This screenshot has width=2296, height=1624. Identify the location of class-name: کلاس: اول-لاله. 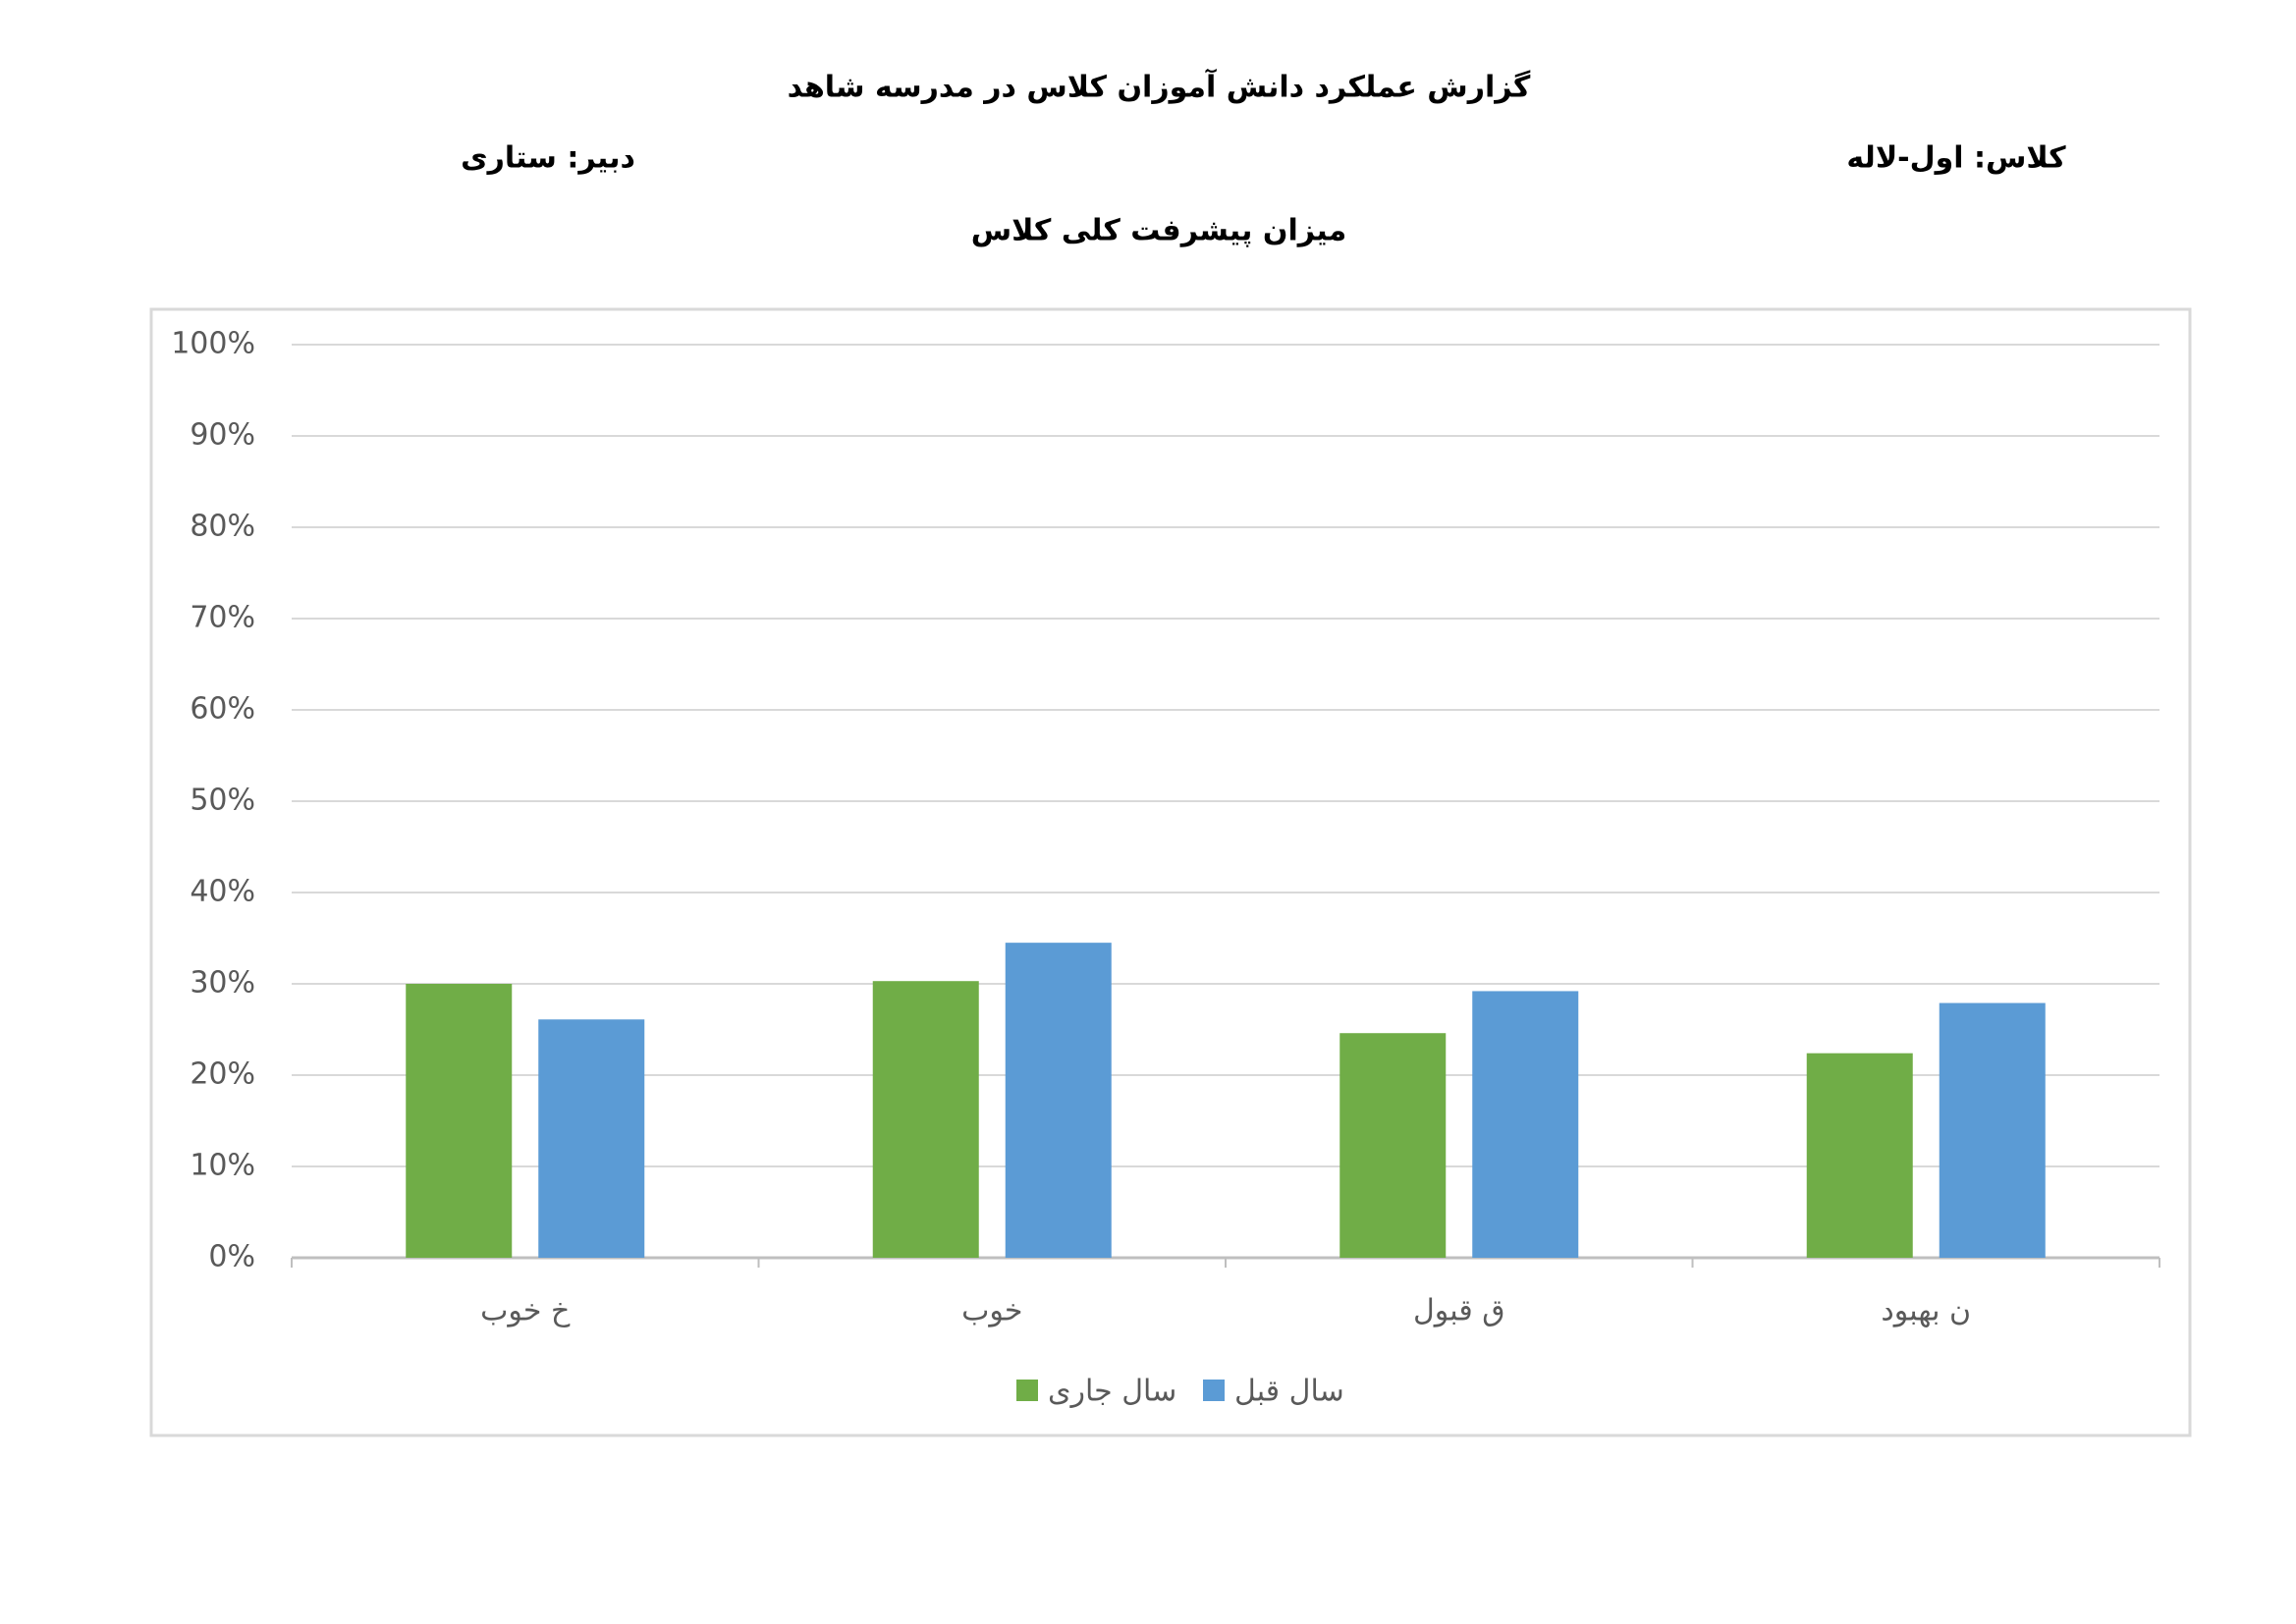
(1956, 158).